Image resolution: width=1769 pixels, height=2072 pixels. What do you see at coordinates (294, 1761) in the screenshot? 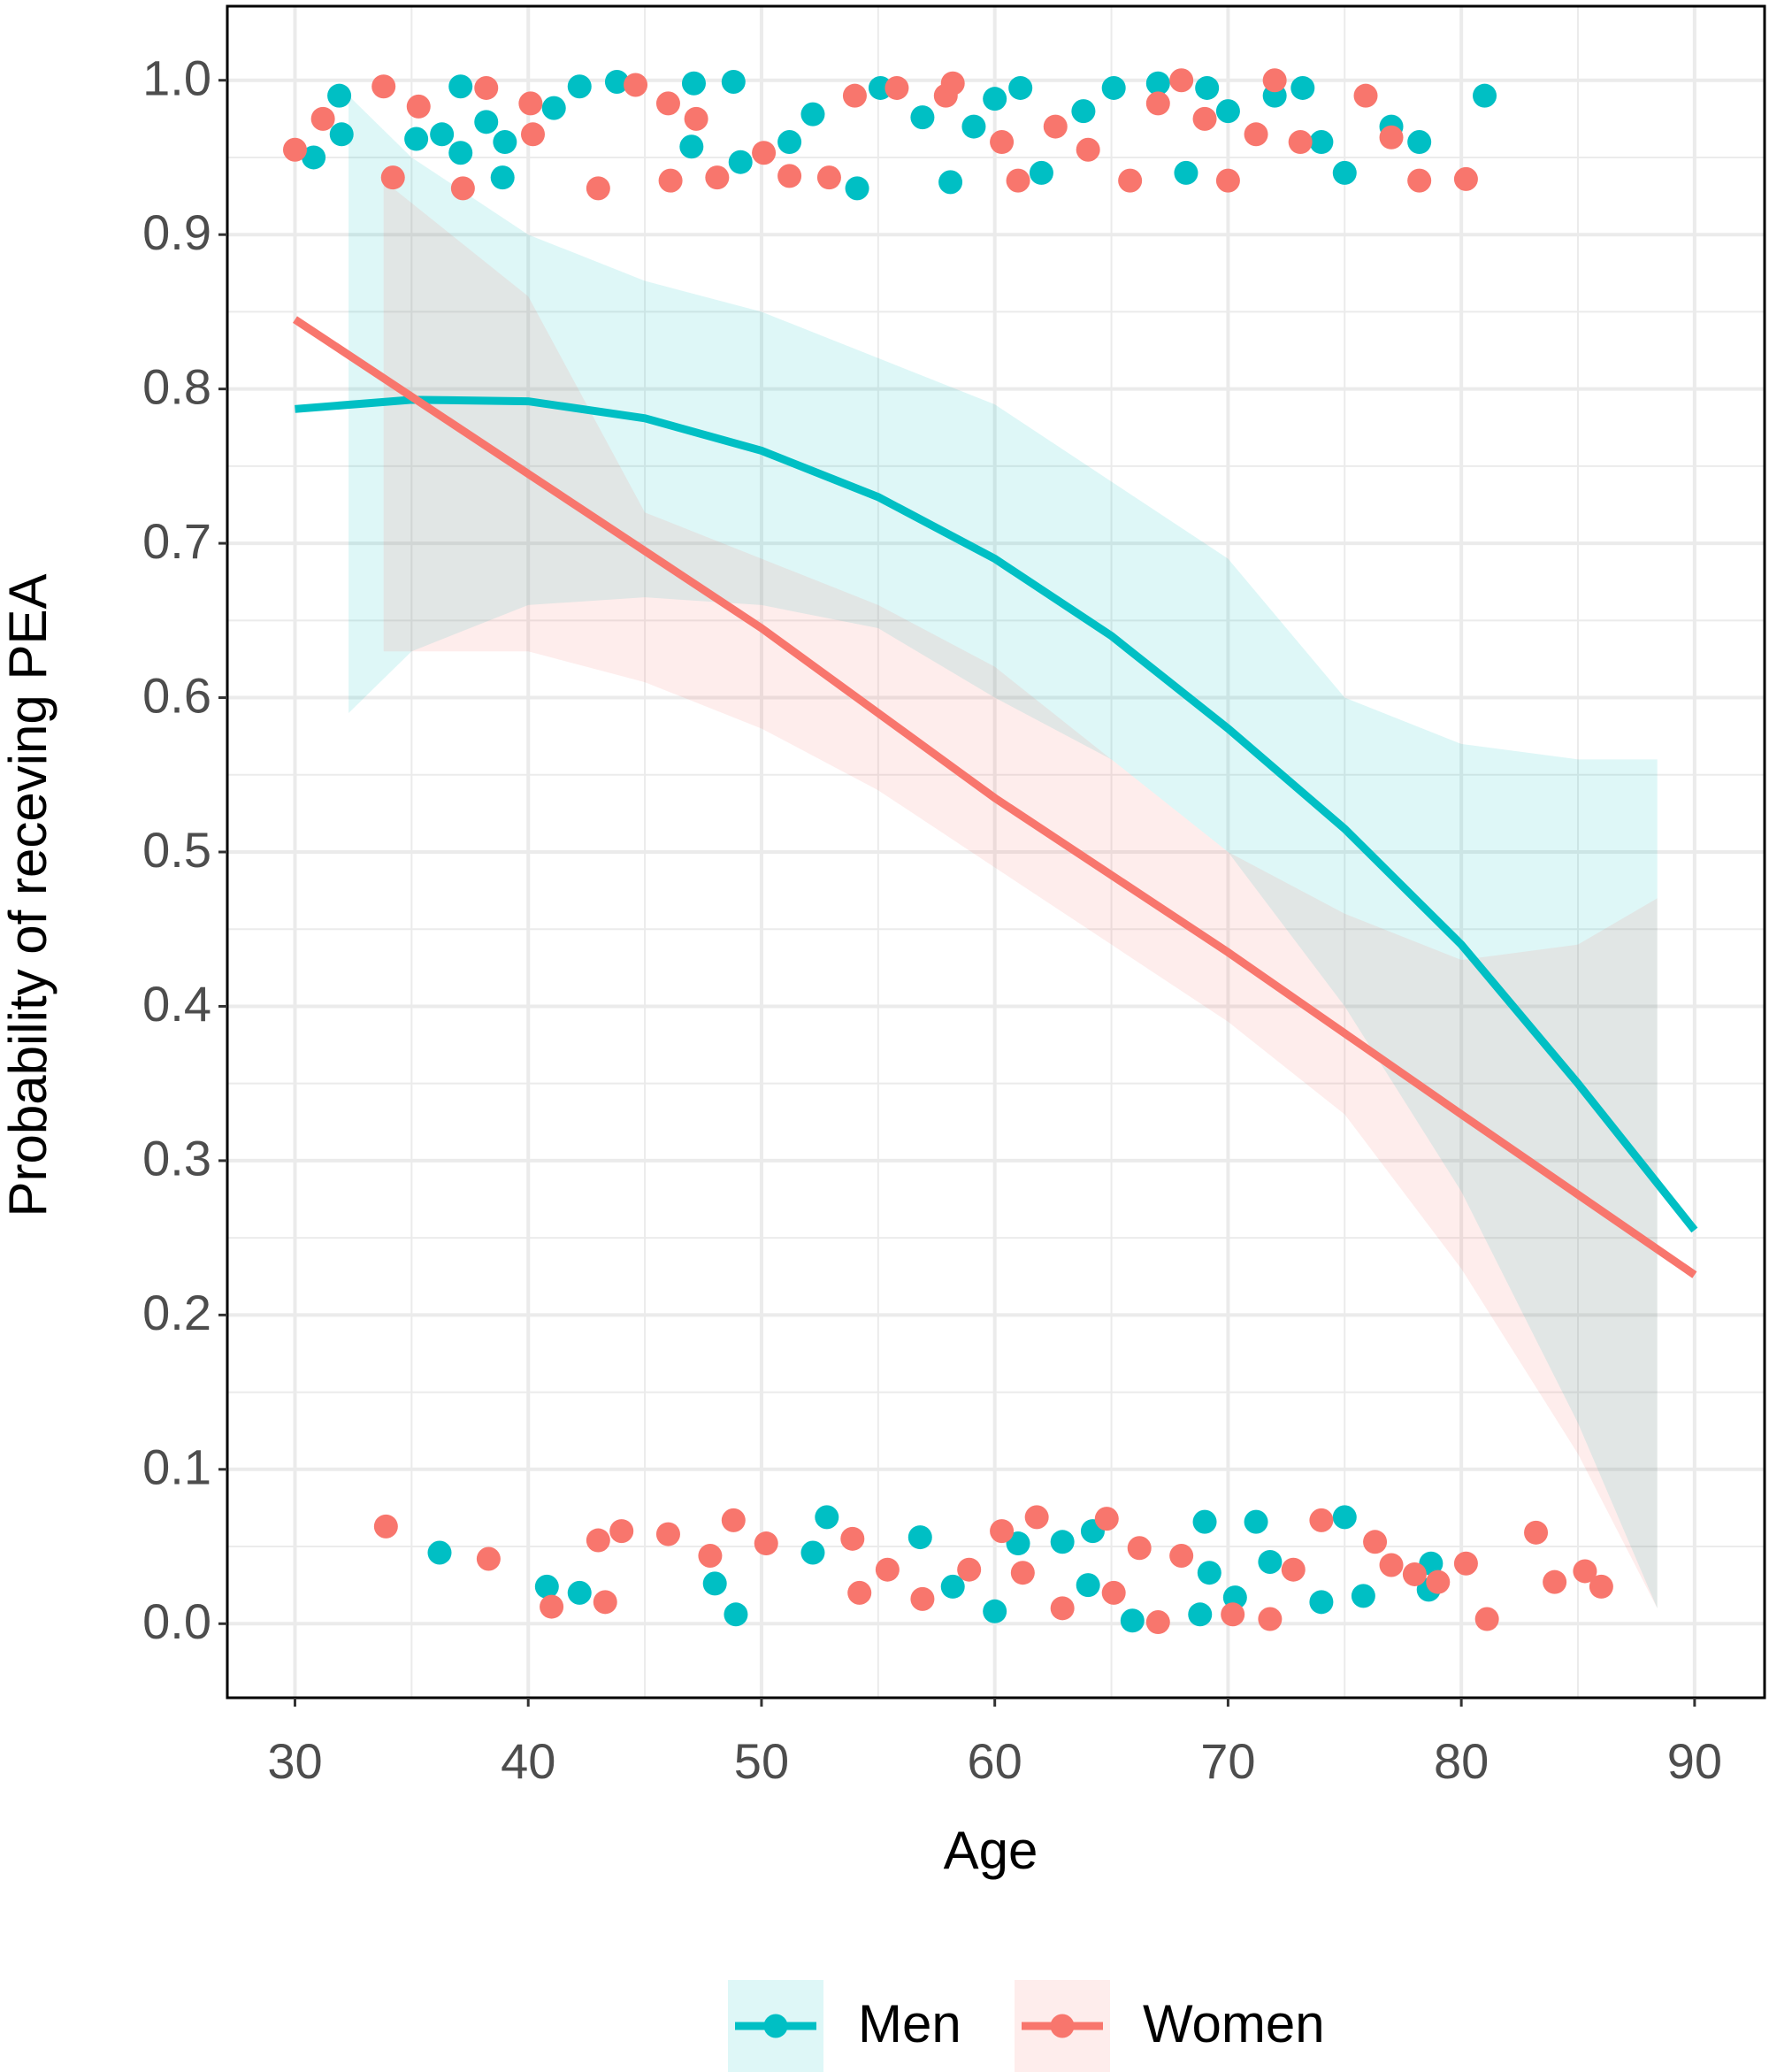
I see `x-tick-label: 30` at bounding box center [294, 1761].